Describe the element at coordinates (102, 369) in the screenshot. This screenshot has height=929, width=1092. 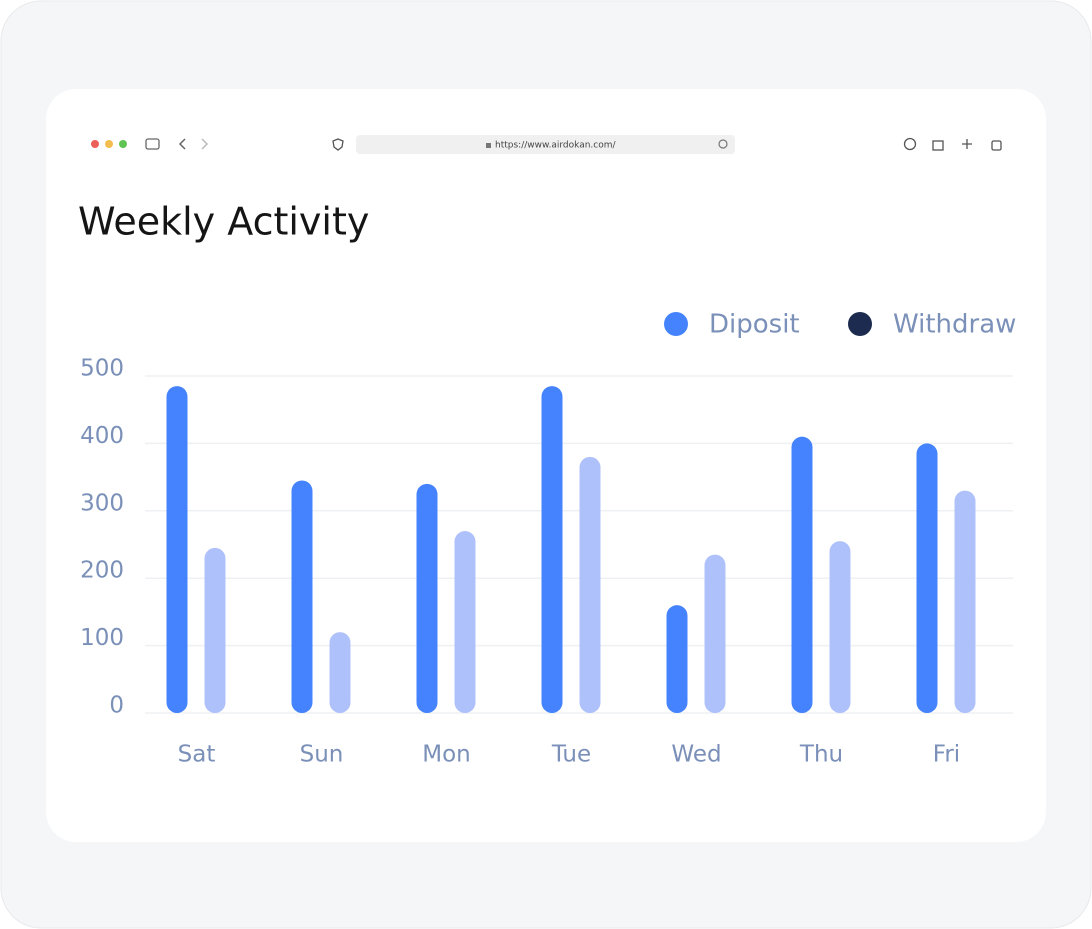
I see `y-tick-label: 500` at that location.